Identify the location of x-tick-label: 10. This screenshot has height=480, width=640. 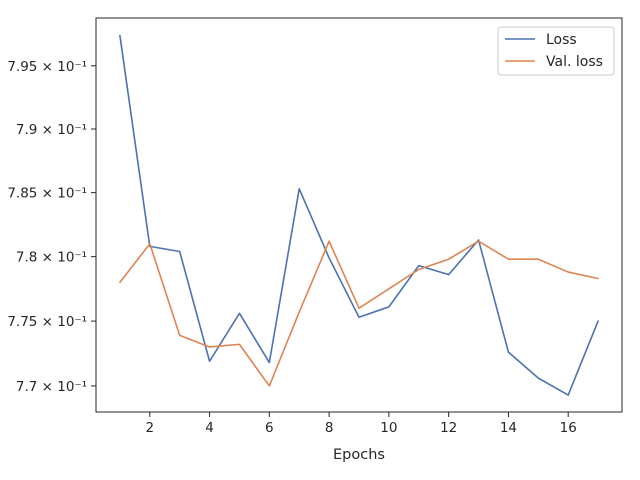
(388, 428).